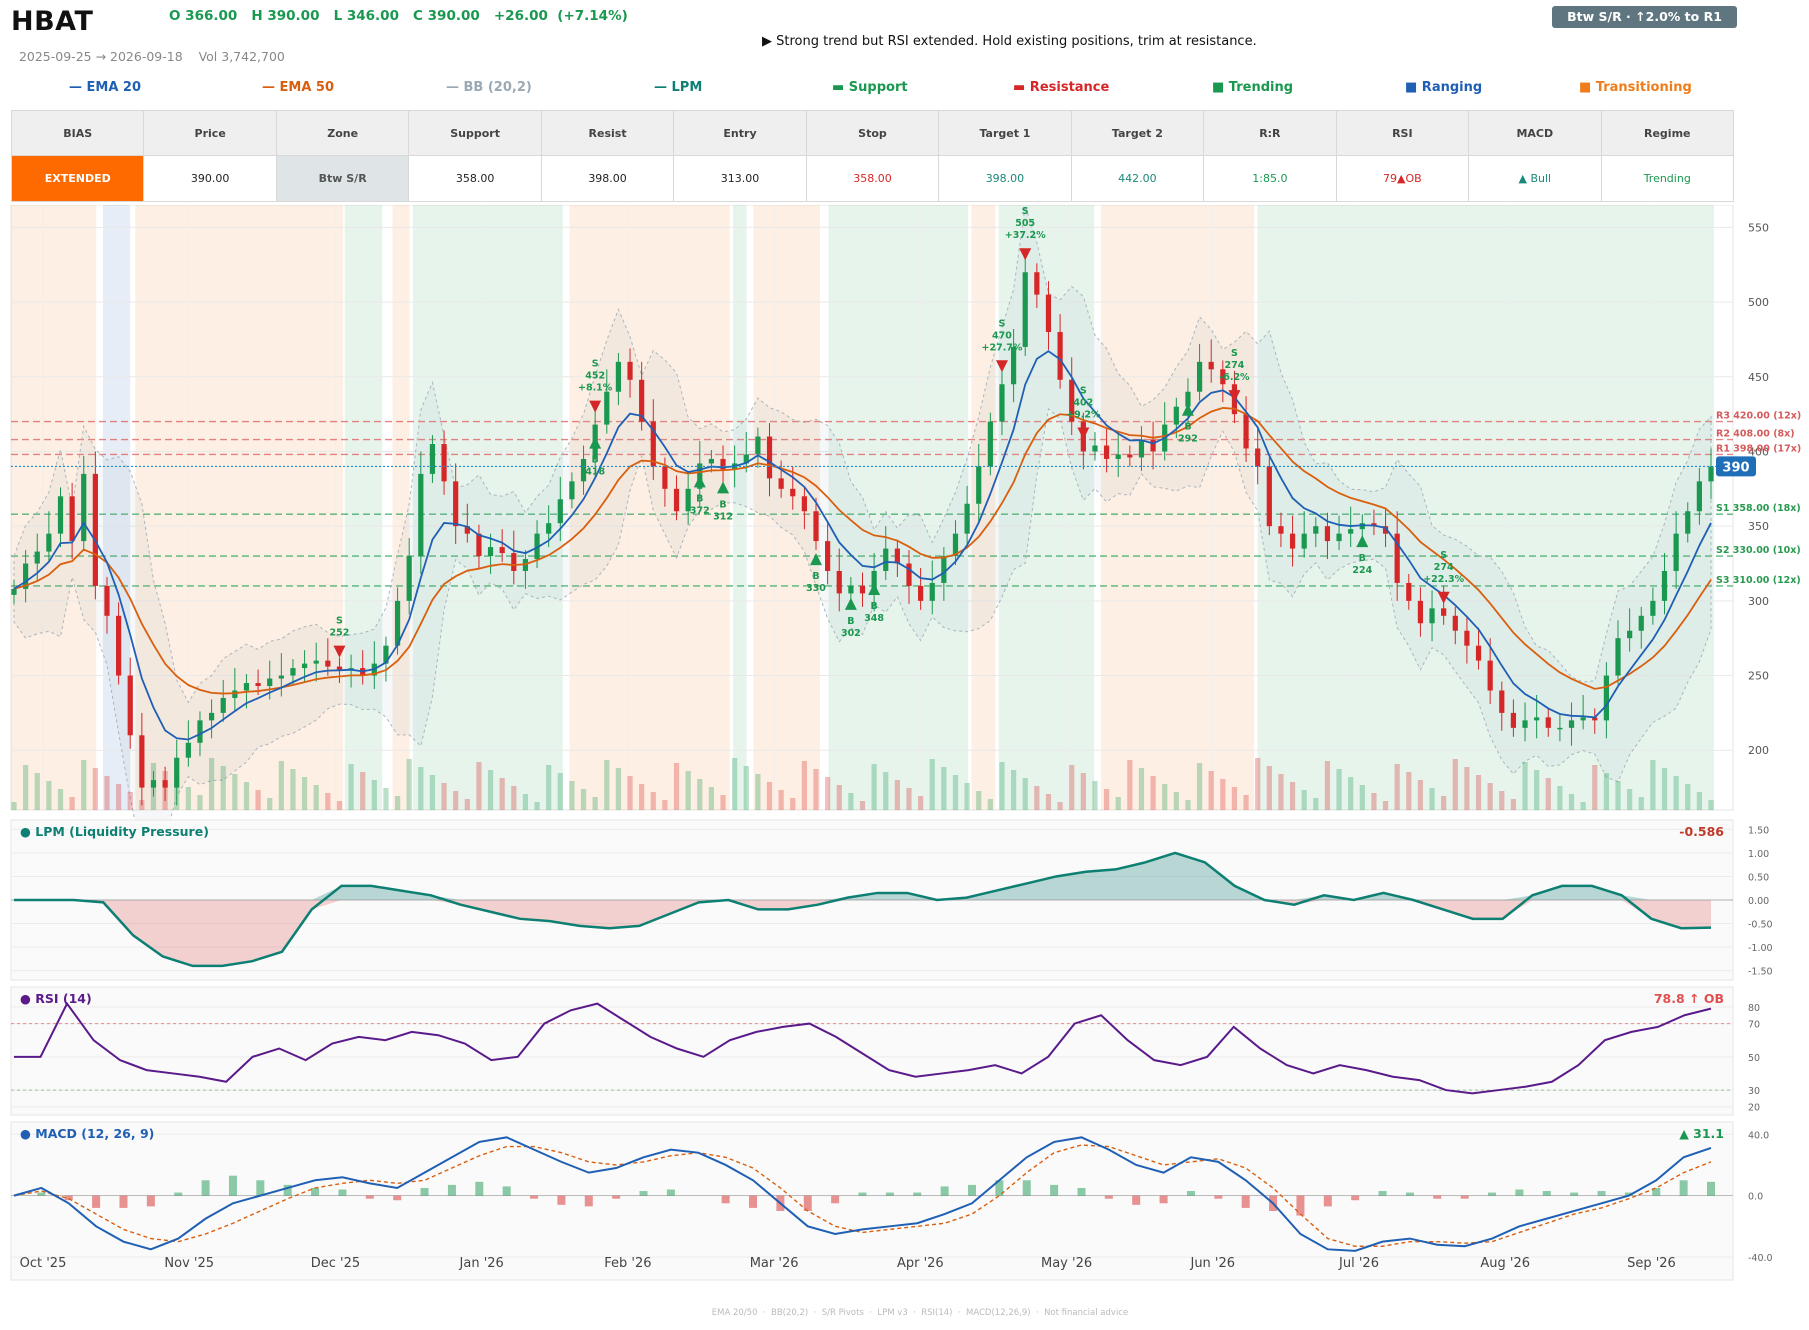 The width and height of the screenshot is (1809, 1330). What do you see at coordinates (339, 621) in the screenshot?
I see `trade-label: S` at bounding box center [339, 621].